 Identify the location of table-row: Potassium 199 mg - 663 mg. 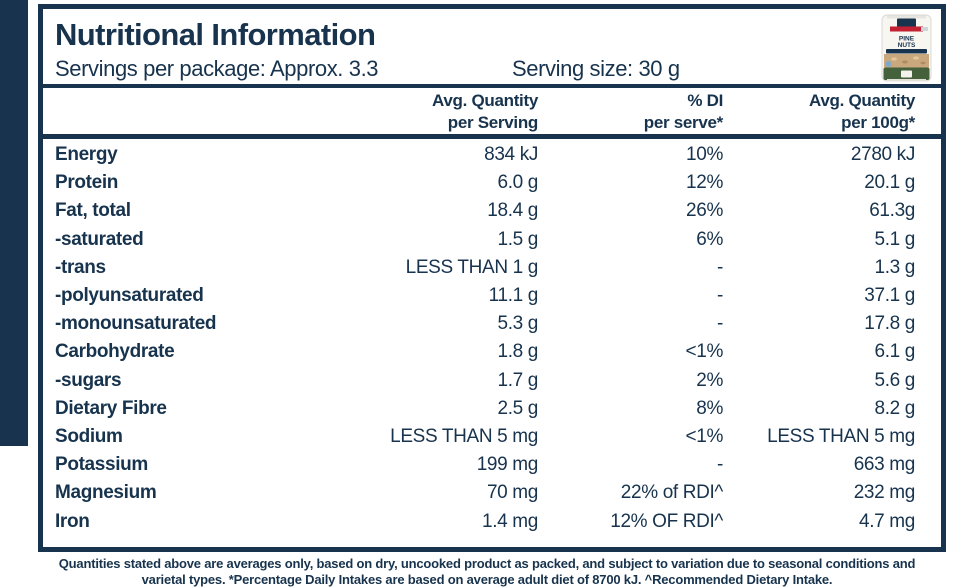
(485, 465).